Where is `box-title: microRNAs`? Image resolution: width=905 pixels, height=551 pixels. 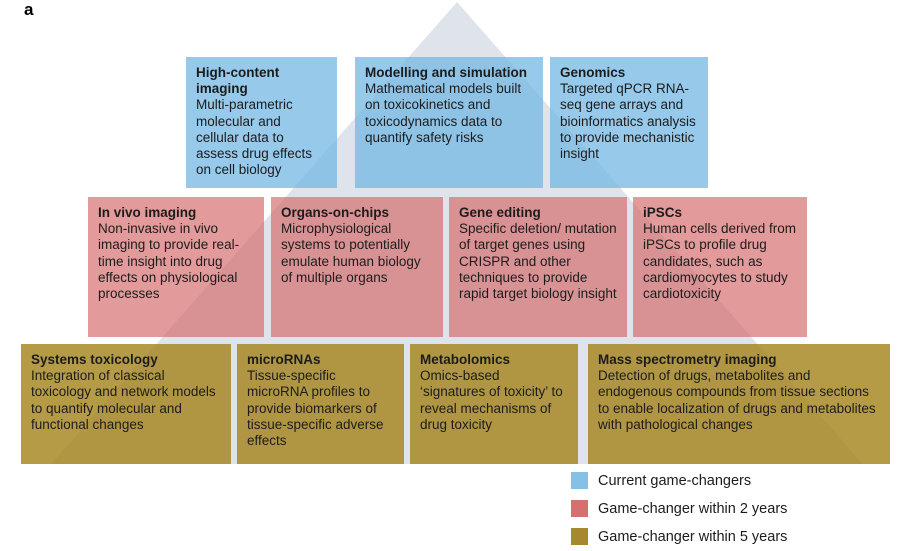 box-title: microRNAs is located at coordinates (284, 359).